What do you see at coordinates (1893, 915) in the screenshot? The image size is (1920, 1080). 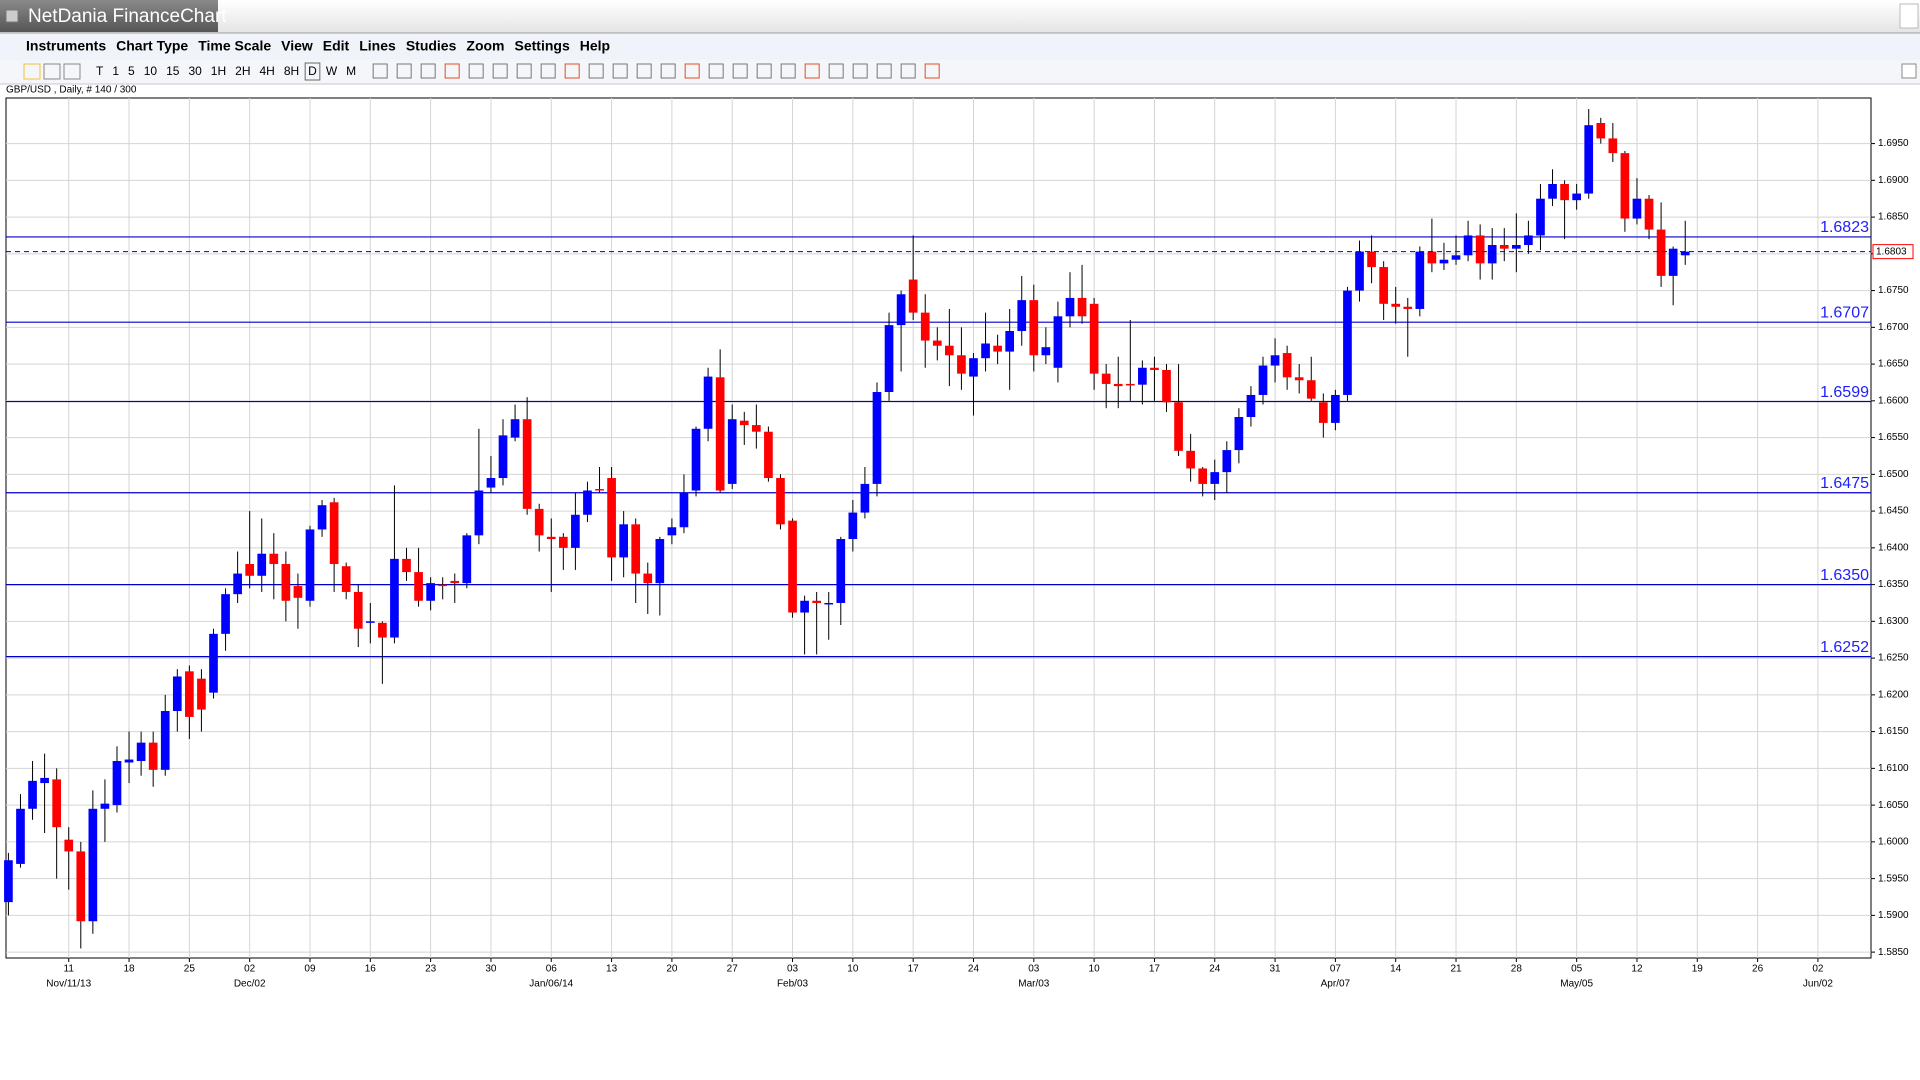 I see `y-tick-label: 1.5900` at bounding box center [1893, 915].